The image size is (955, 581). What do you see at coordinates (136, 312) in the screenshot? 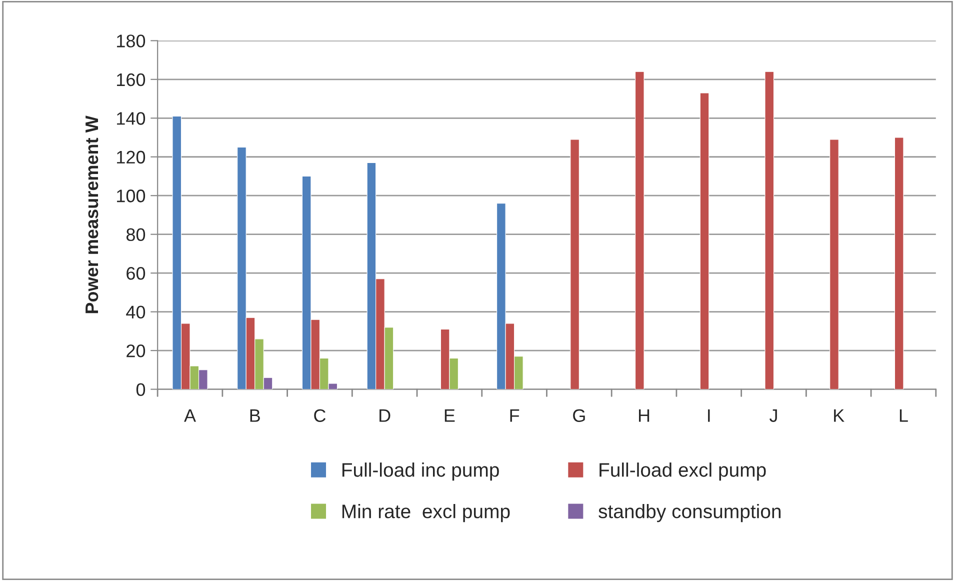
I see `y-tick-label: 40` at bounding box center [136, 312].